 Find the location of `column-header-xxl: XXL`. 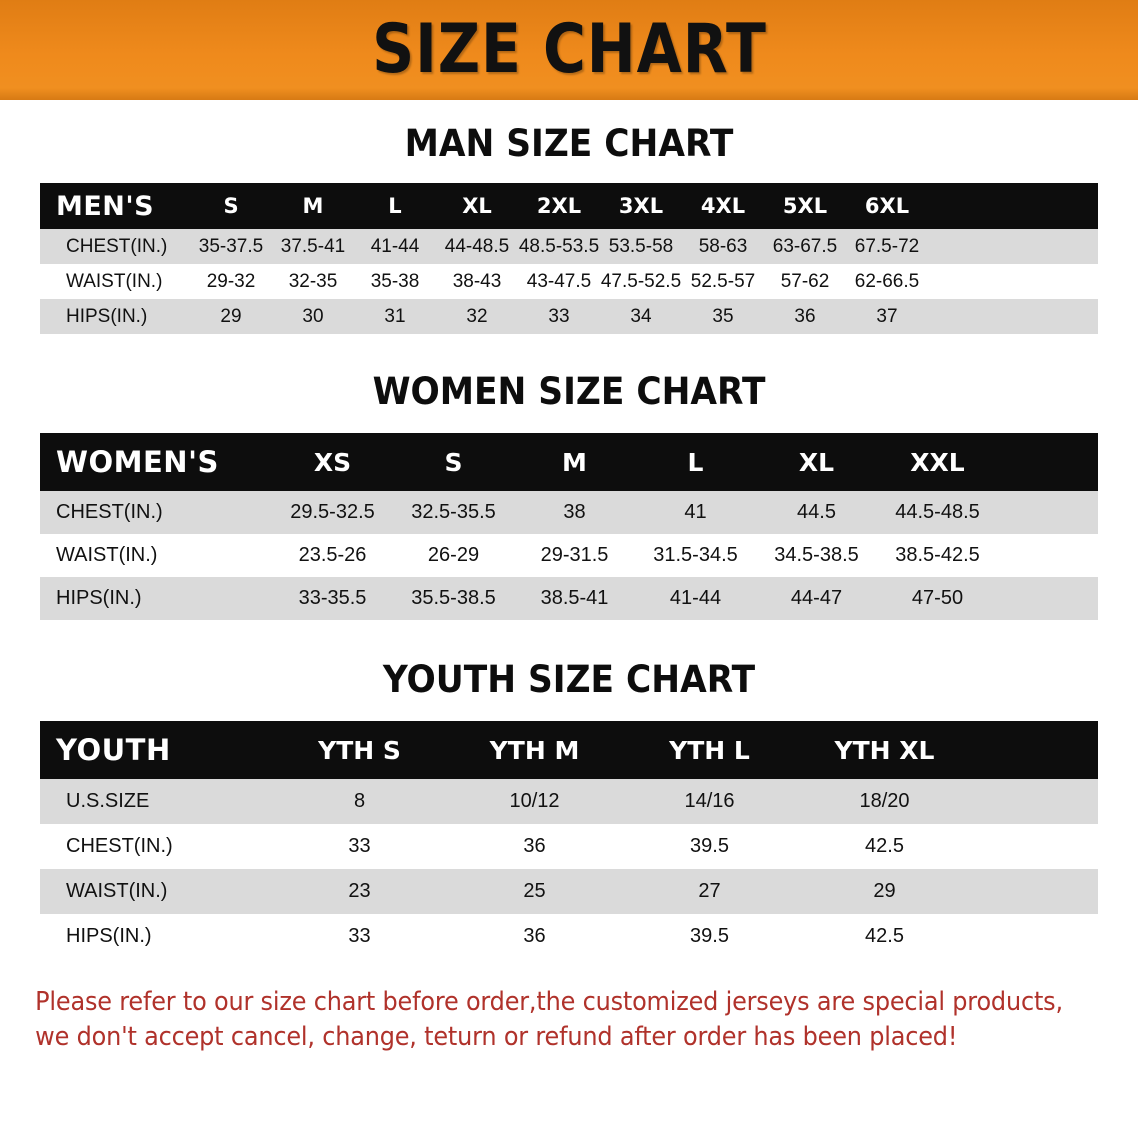

column-header-xxl: XXL is located at coordinates (937, 462).